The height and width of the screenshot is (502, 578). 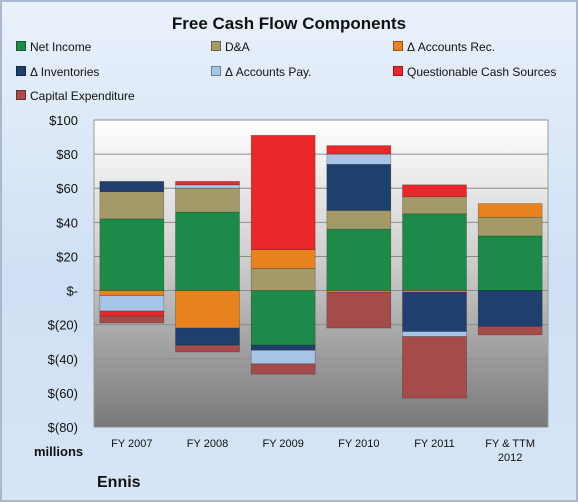 What do you see at coordinates (63, 427) in the screenshot?
I see `y-tick-label: $(80)` at bounding box center [63, 427].